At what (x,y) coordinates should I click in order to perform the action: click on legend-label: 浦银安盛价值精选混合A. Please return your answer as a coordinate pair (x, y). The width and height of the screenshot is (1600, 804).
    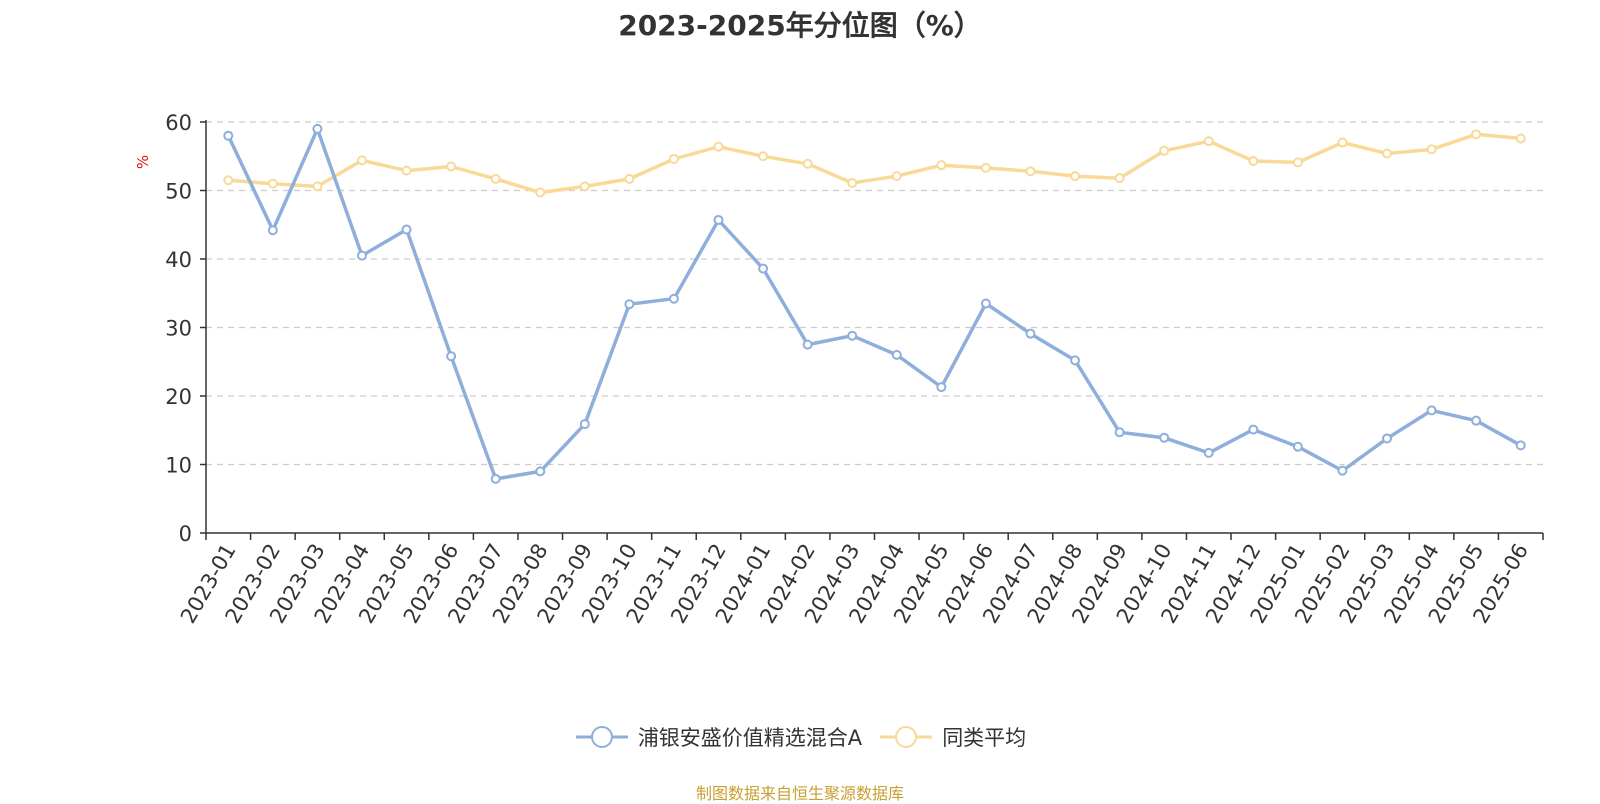
    Looking at the image, I should click on (750, 738).